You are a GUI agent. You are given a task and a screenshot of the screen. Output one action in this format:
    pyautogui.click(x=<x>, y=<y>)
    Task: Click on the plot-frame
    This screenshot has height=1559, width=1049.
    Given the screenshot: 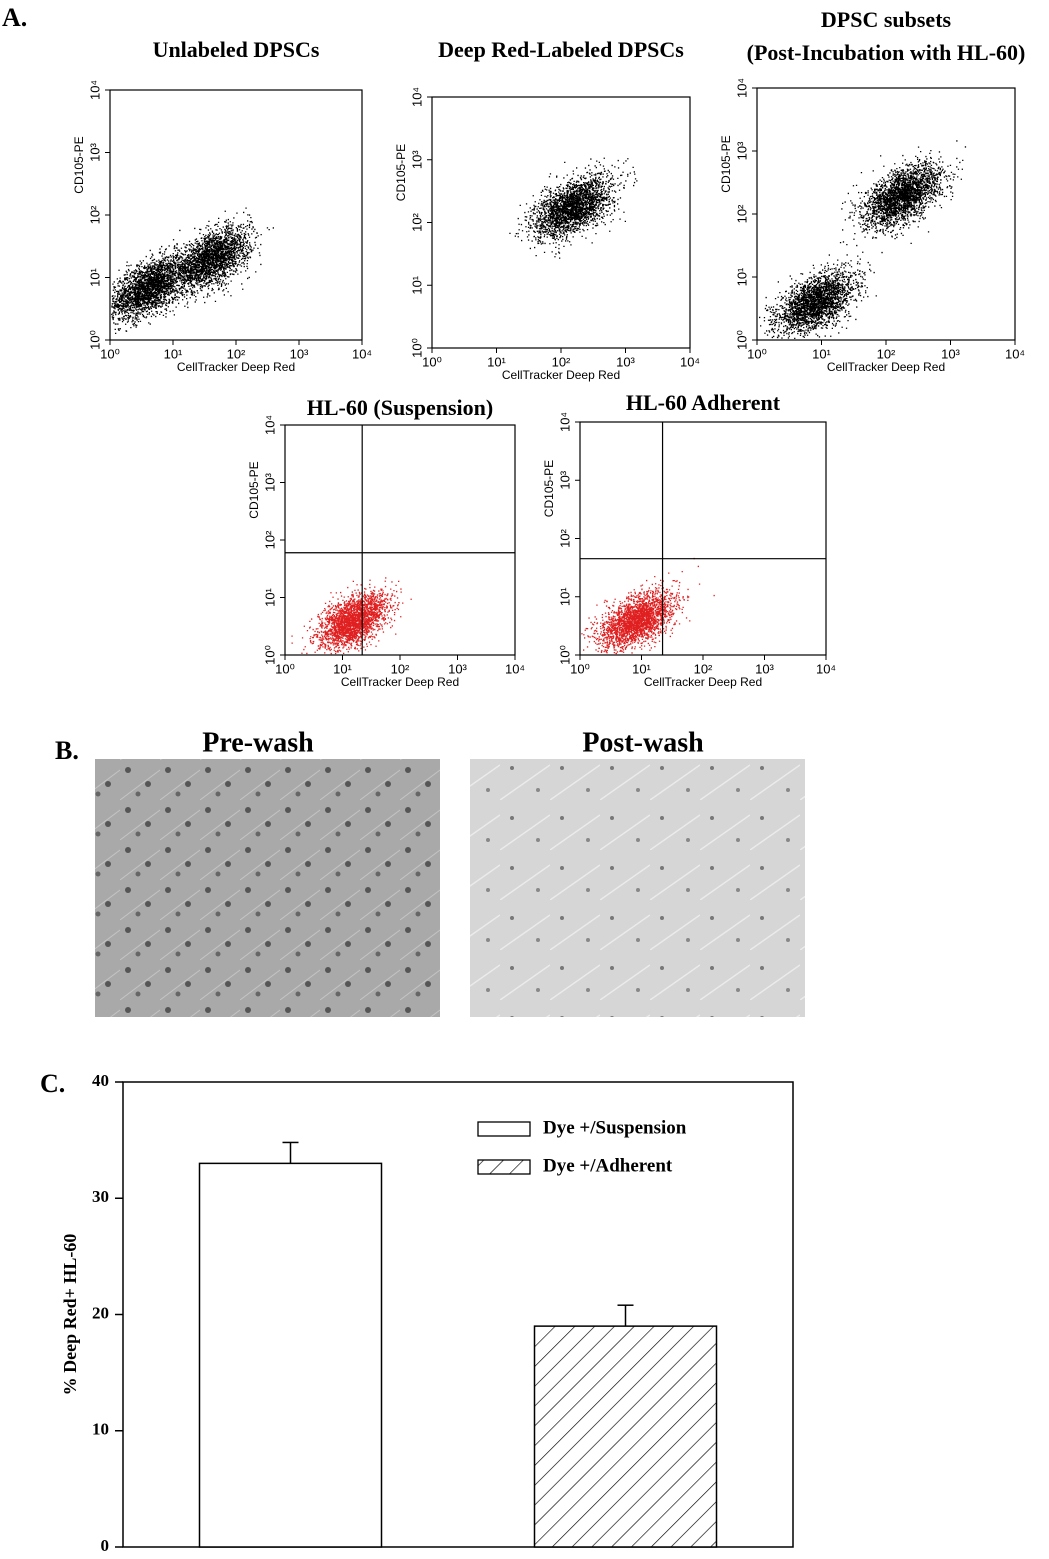 What is the action you would take?
    pyautogui.click(x=400, y=540)
    